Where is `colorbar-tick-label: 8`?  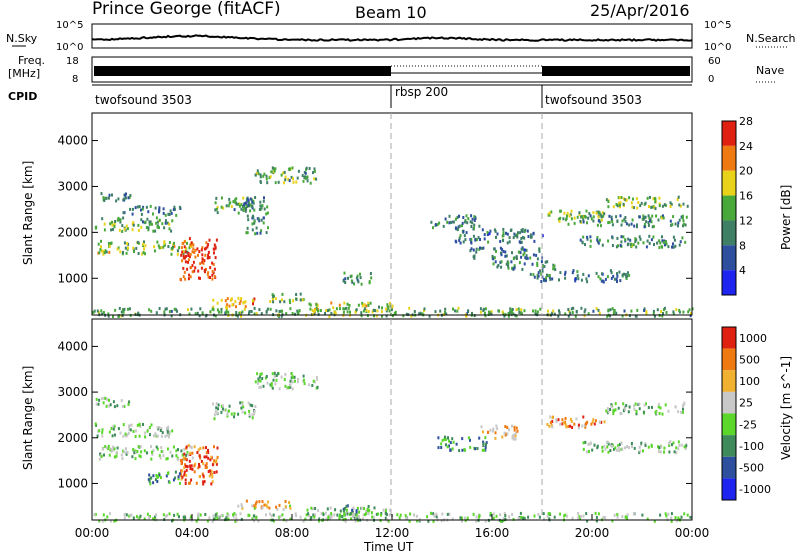
colorbar-tick-label: 8 is located at coordinates (742, 245).